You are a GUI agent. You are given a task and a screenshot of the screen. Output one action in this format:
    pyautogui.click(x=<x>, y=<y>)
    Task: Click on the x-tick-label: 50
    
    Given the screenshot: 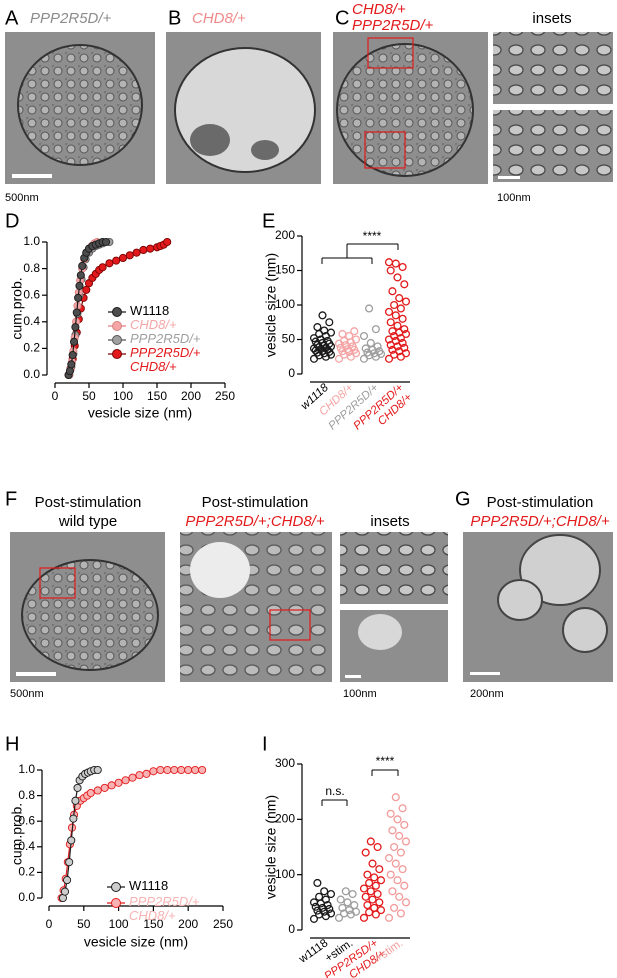 What is the action you would take?
    pyautogui.click(x=84, y=924)
    